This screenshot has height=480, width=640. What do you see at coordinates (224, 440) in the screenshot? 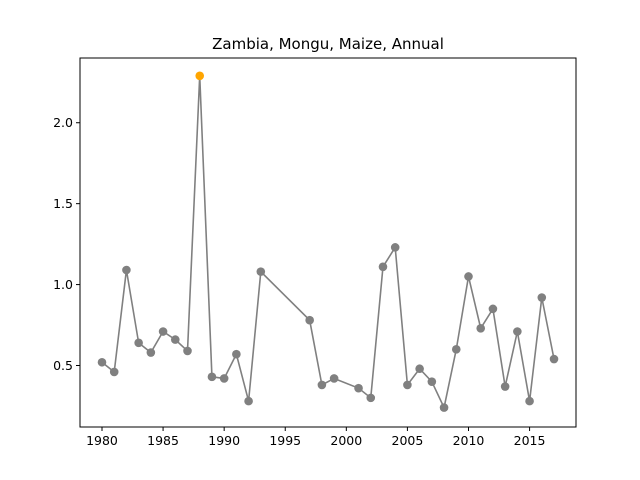
I see `x-tick-label: 1990` at bounding box center [224, 440].